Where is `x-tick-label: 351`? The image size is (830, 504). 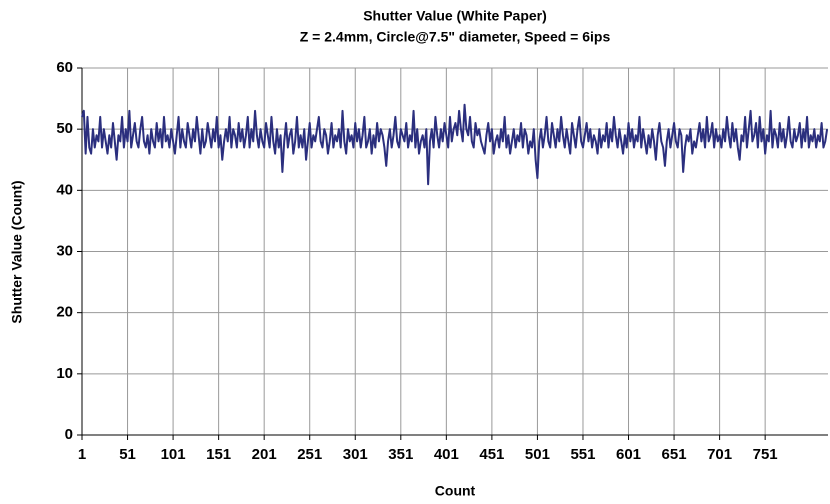 x-tick-label: 351 is located at coordinates (400, 454).